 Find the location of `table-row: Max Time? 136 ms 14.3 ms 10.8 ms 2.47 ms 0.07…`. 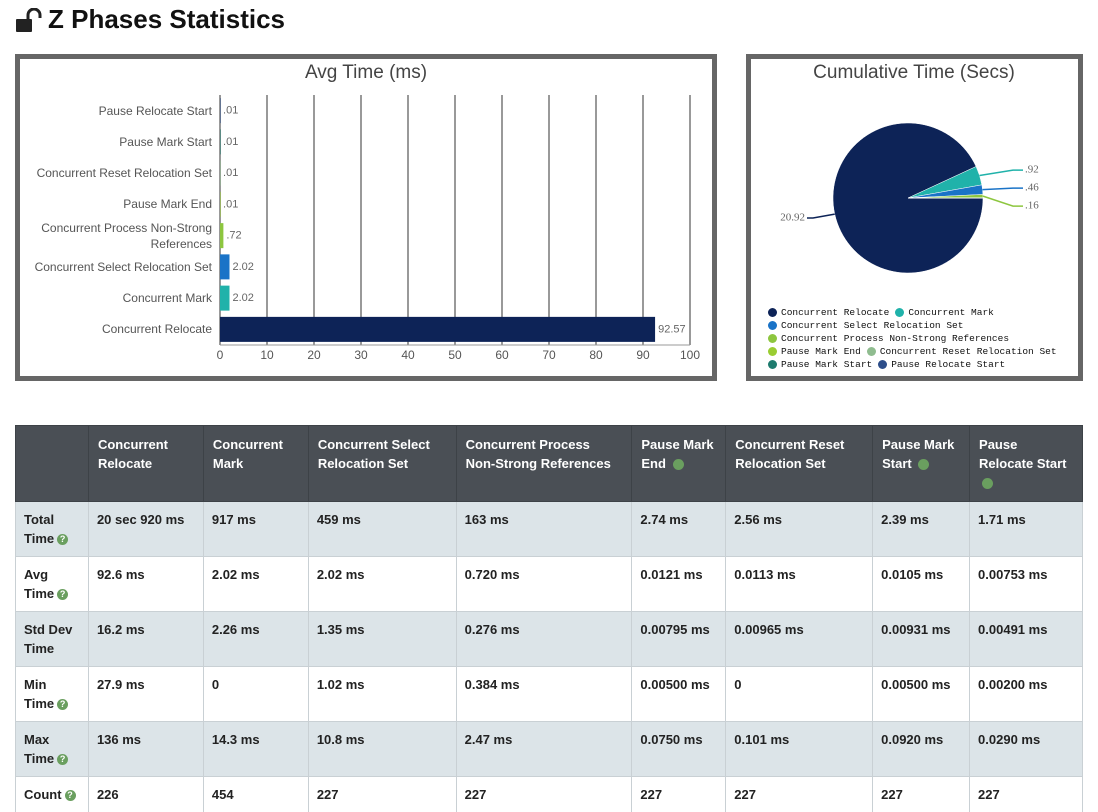

table-row: Max Time? 136 ms 14.3 ms 10.8 ms 2.47 ms 0.07… is located at coordinates (549, 749).